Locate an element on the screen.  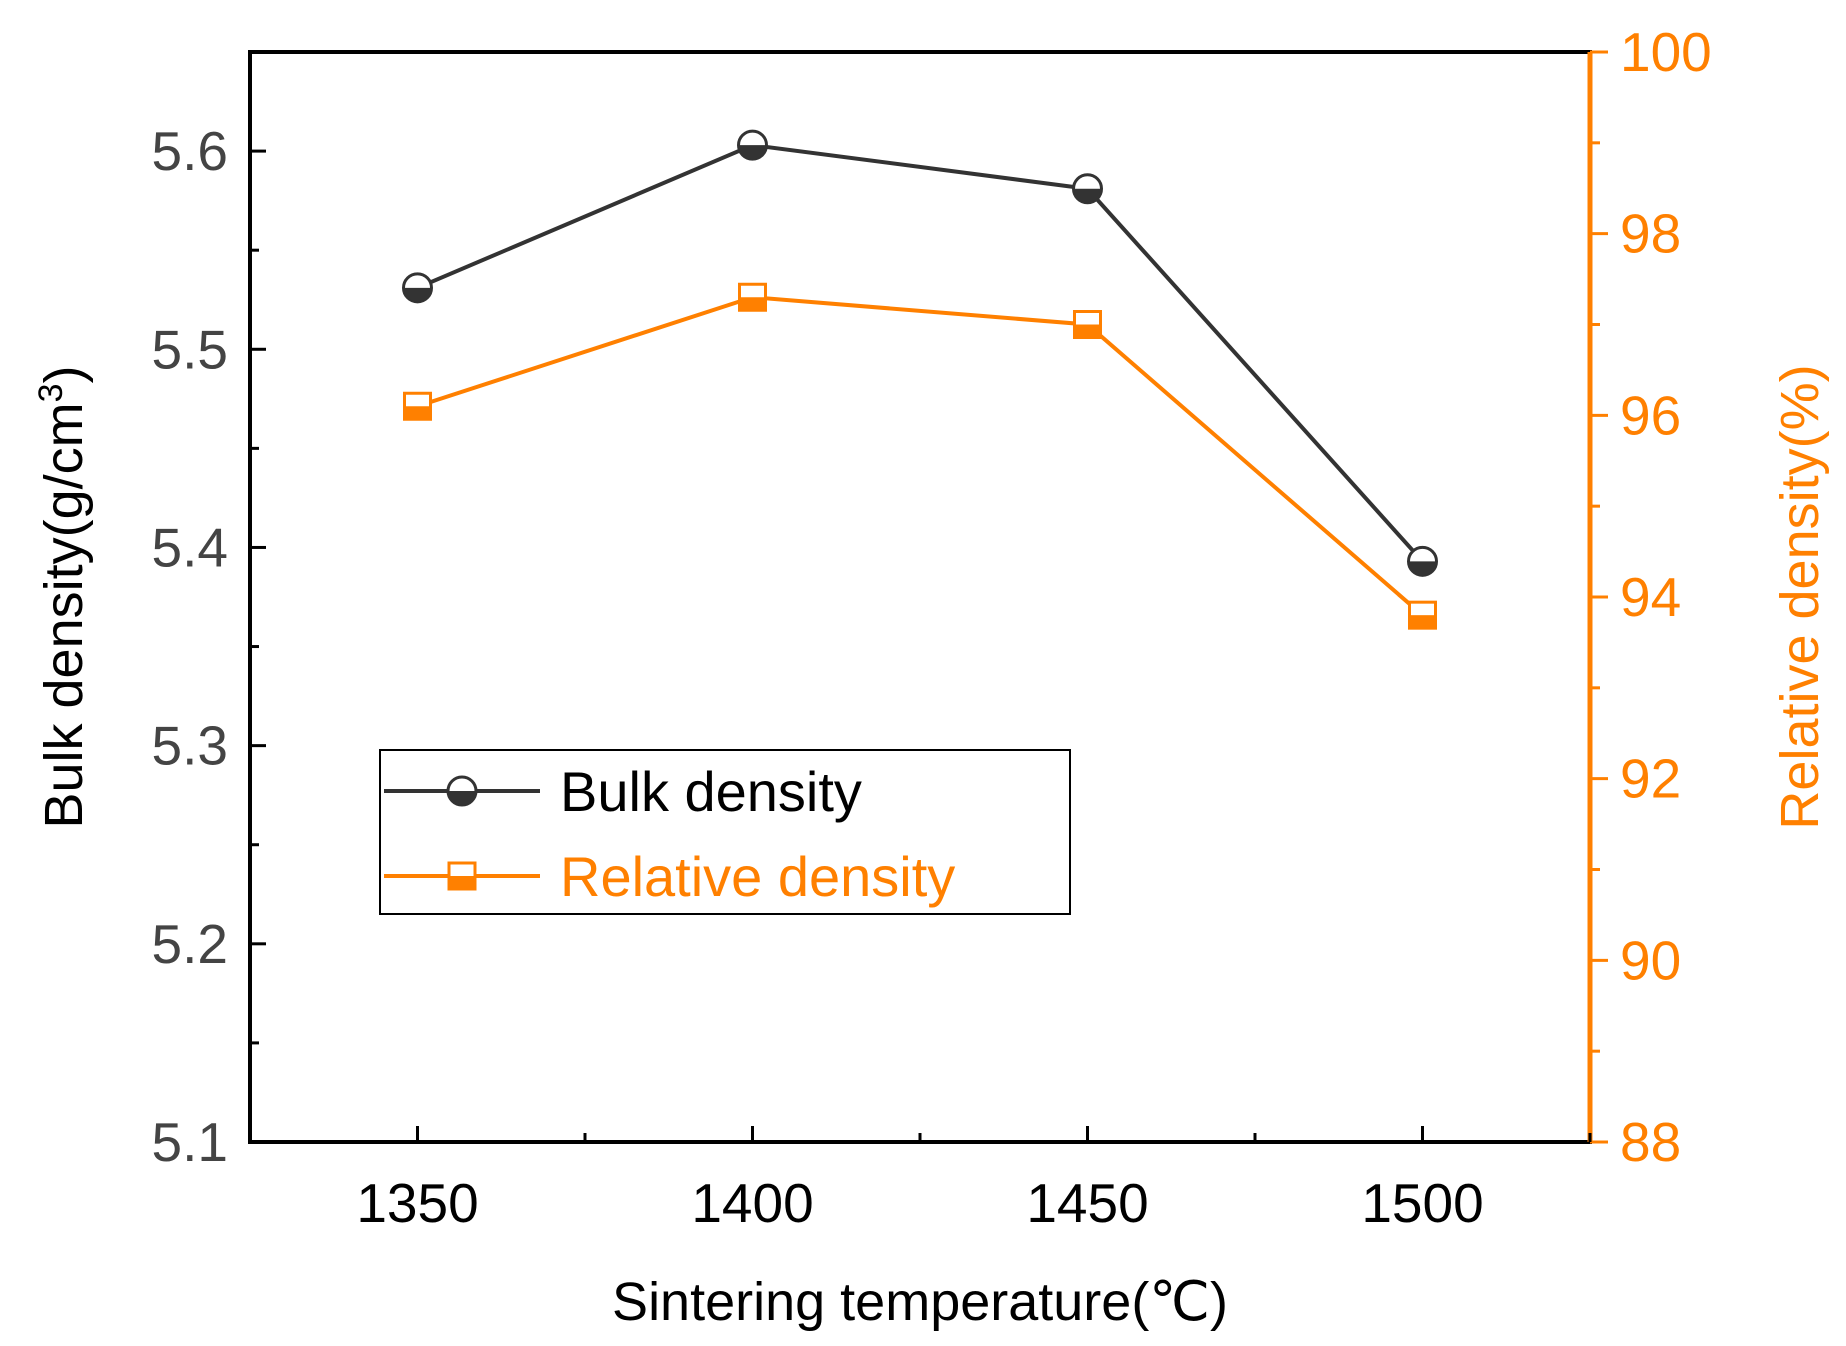
x-tick-label: 1450 is located at coordinates (1087, 1203).